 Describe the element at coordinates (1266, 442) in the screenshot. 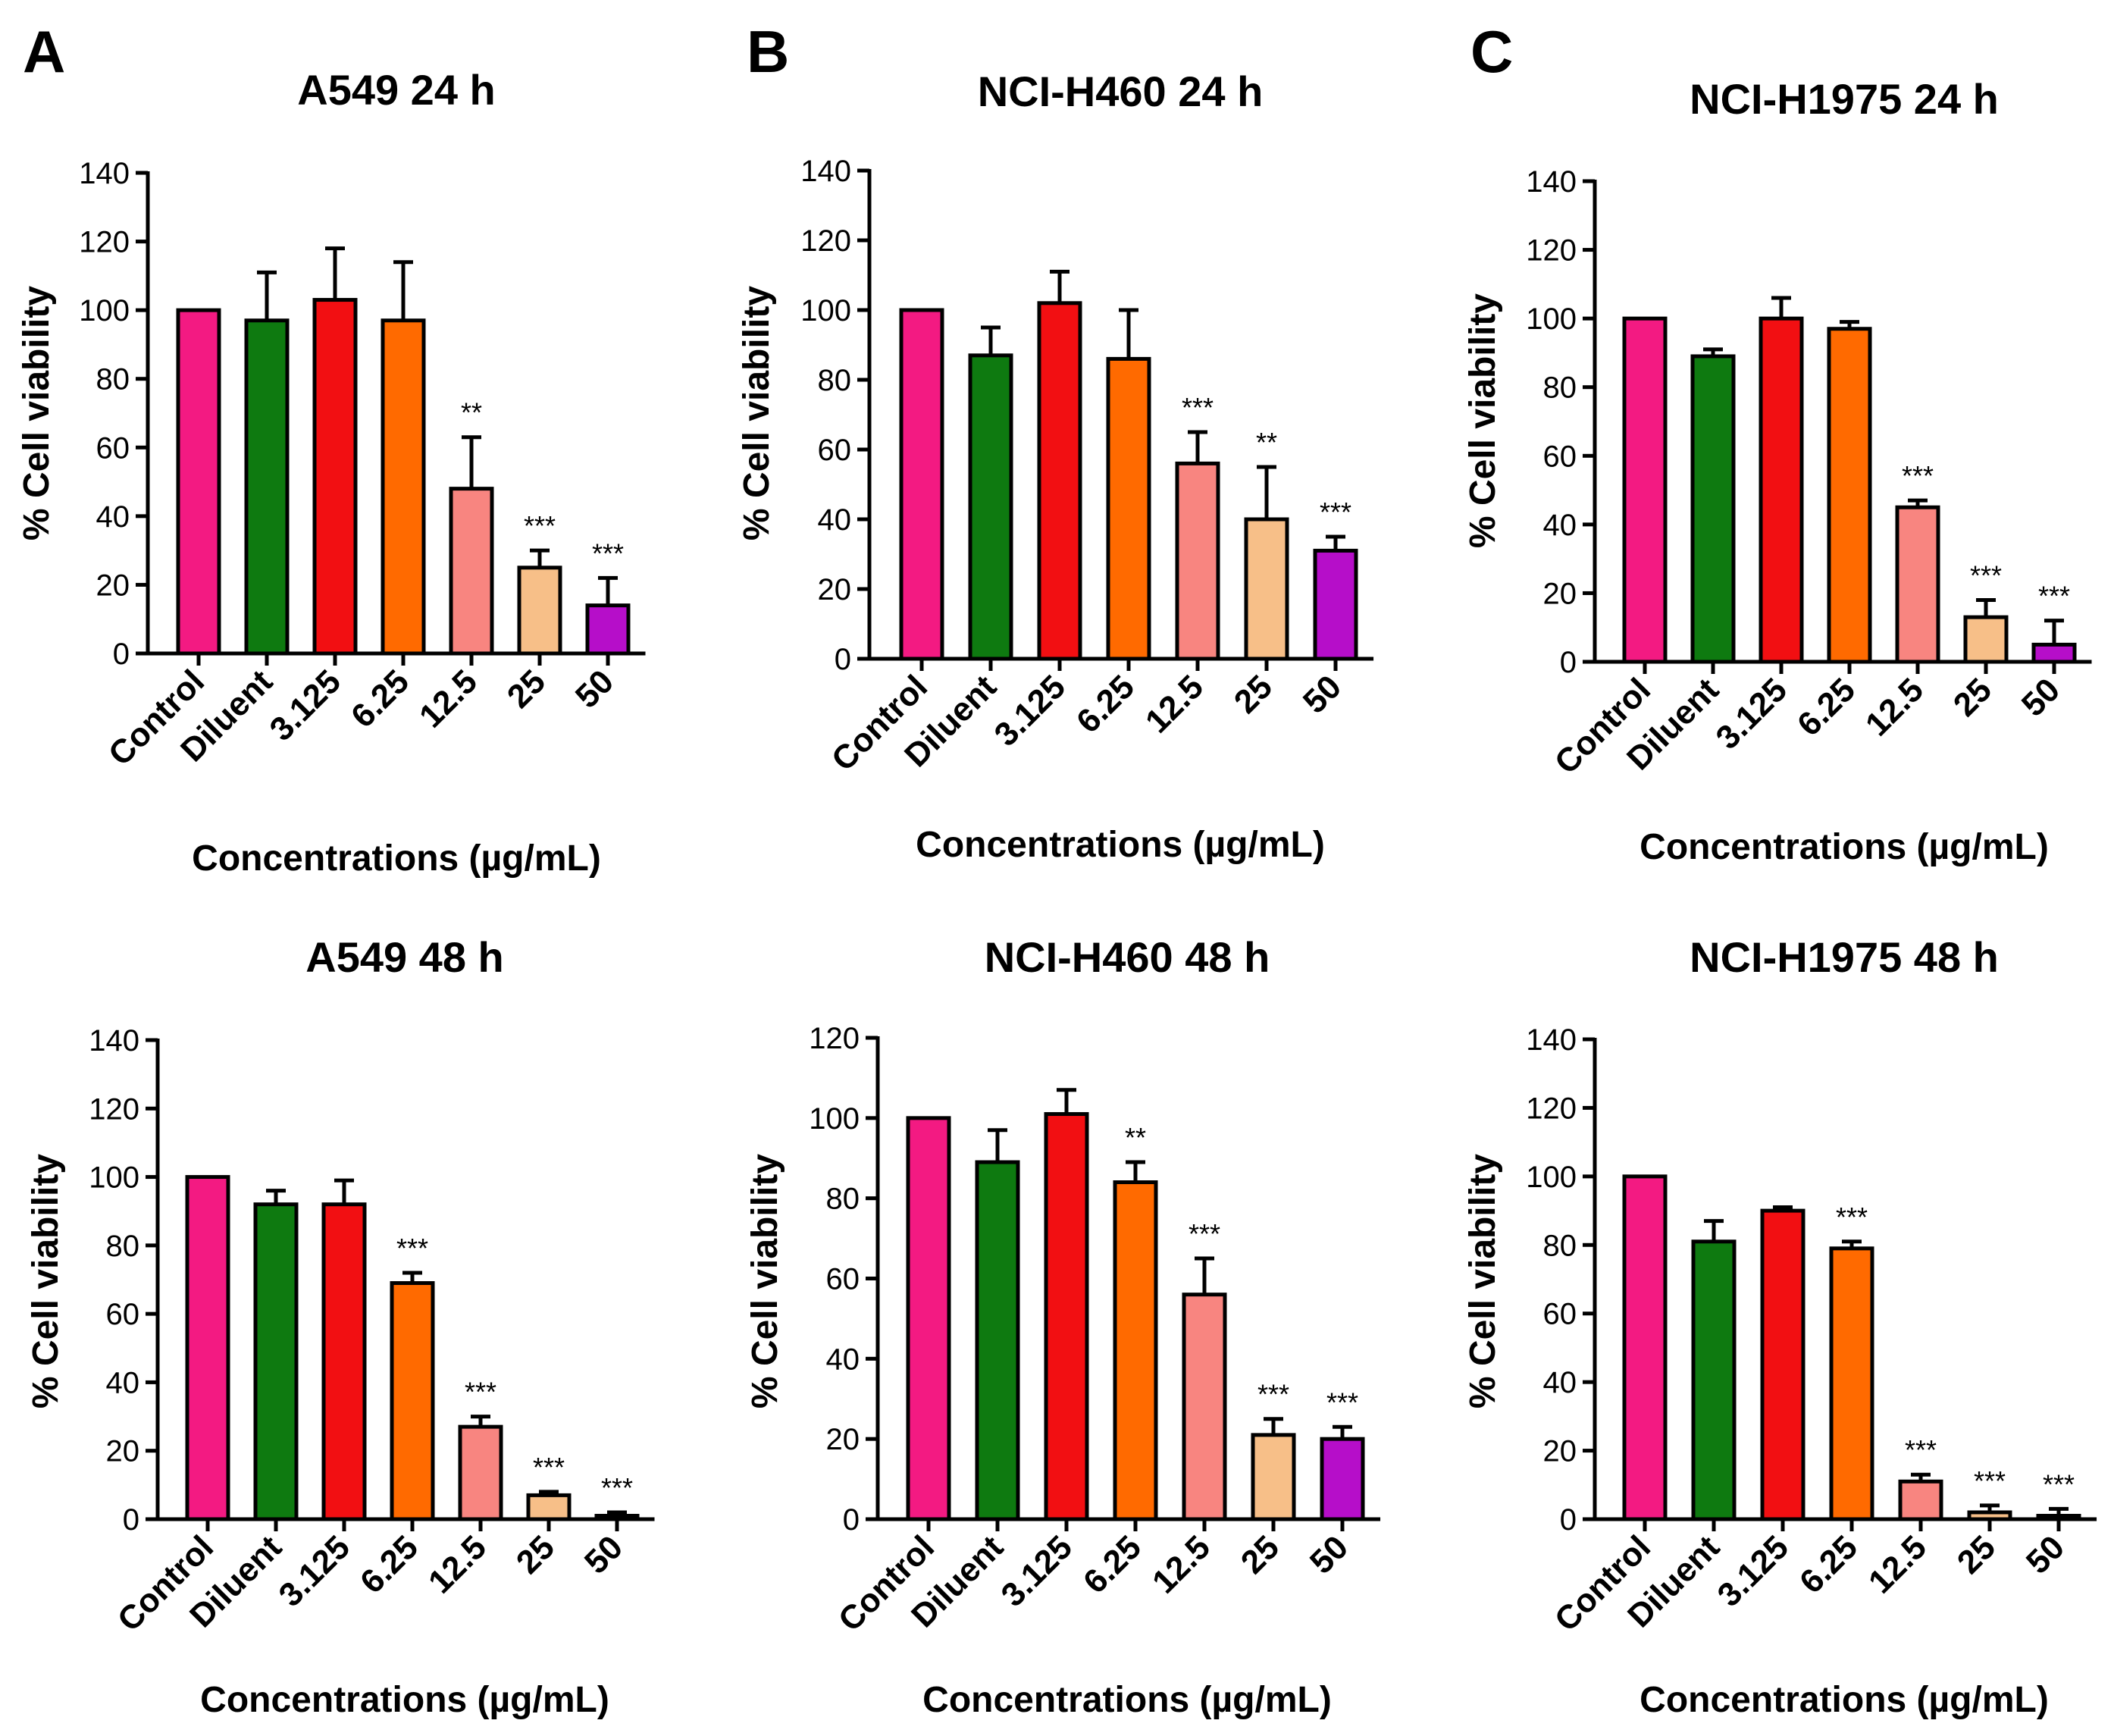

I see `significance-label: **` at that location.